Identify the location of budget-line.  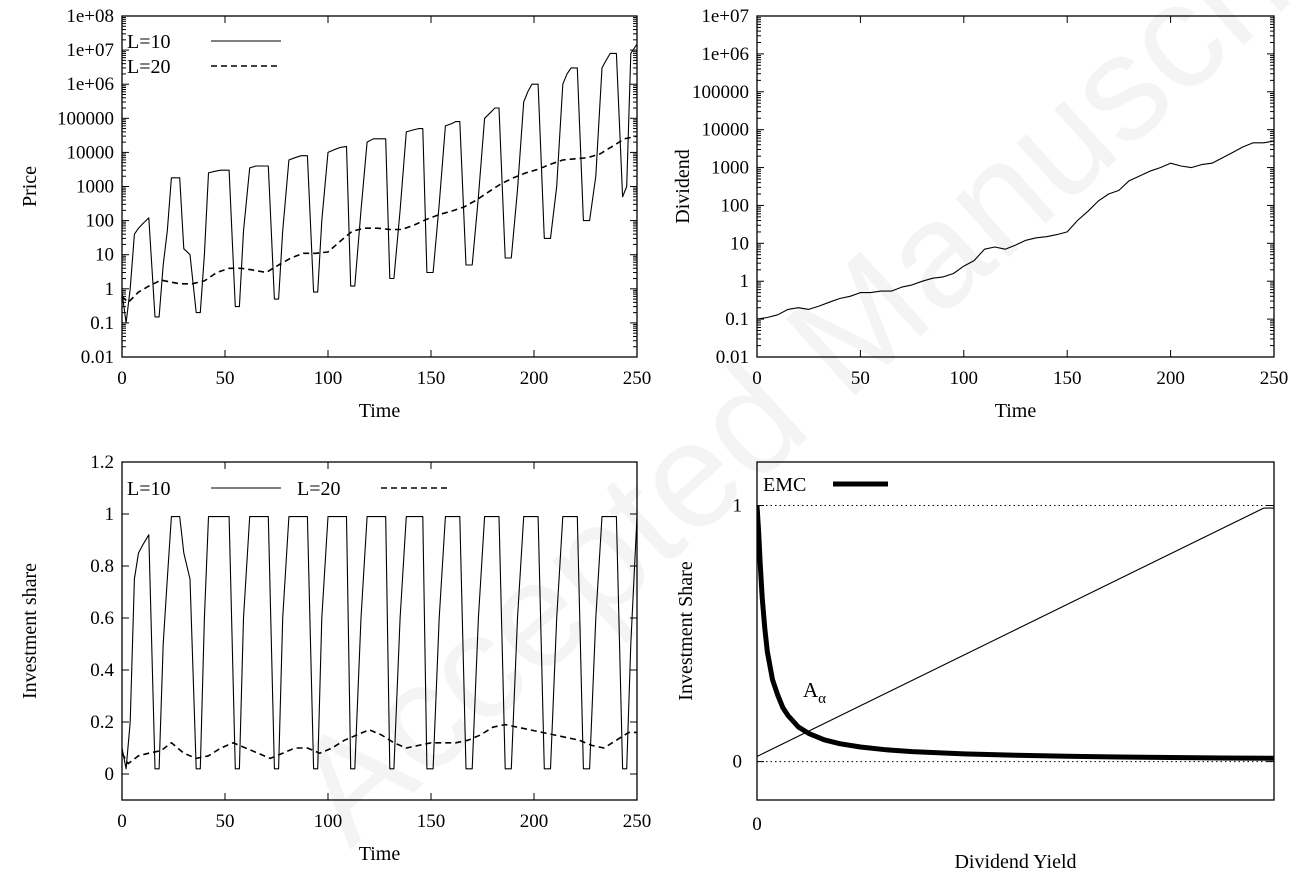
(1015, 632).